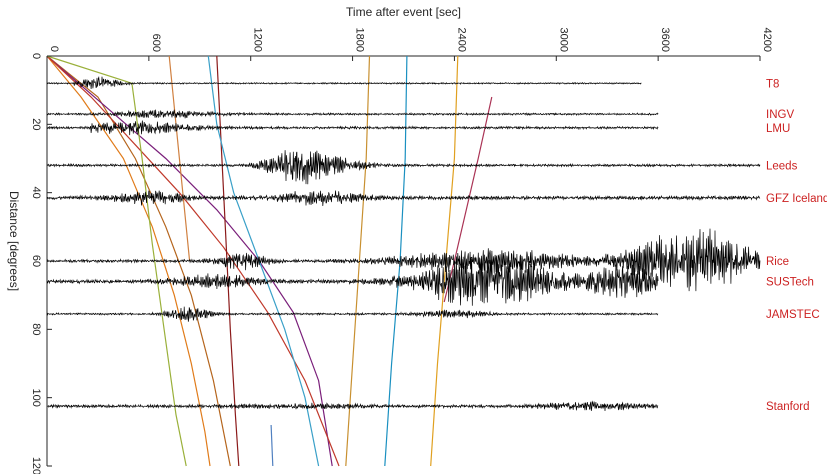 This screenshot has width=827, height=474. What do you see at coordinates (360, 40) in the screenshot?
I see `x-tick-label: 1800` at bounding box center [360, 40].